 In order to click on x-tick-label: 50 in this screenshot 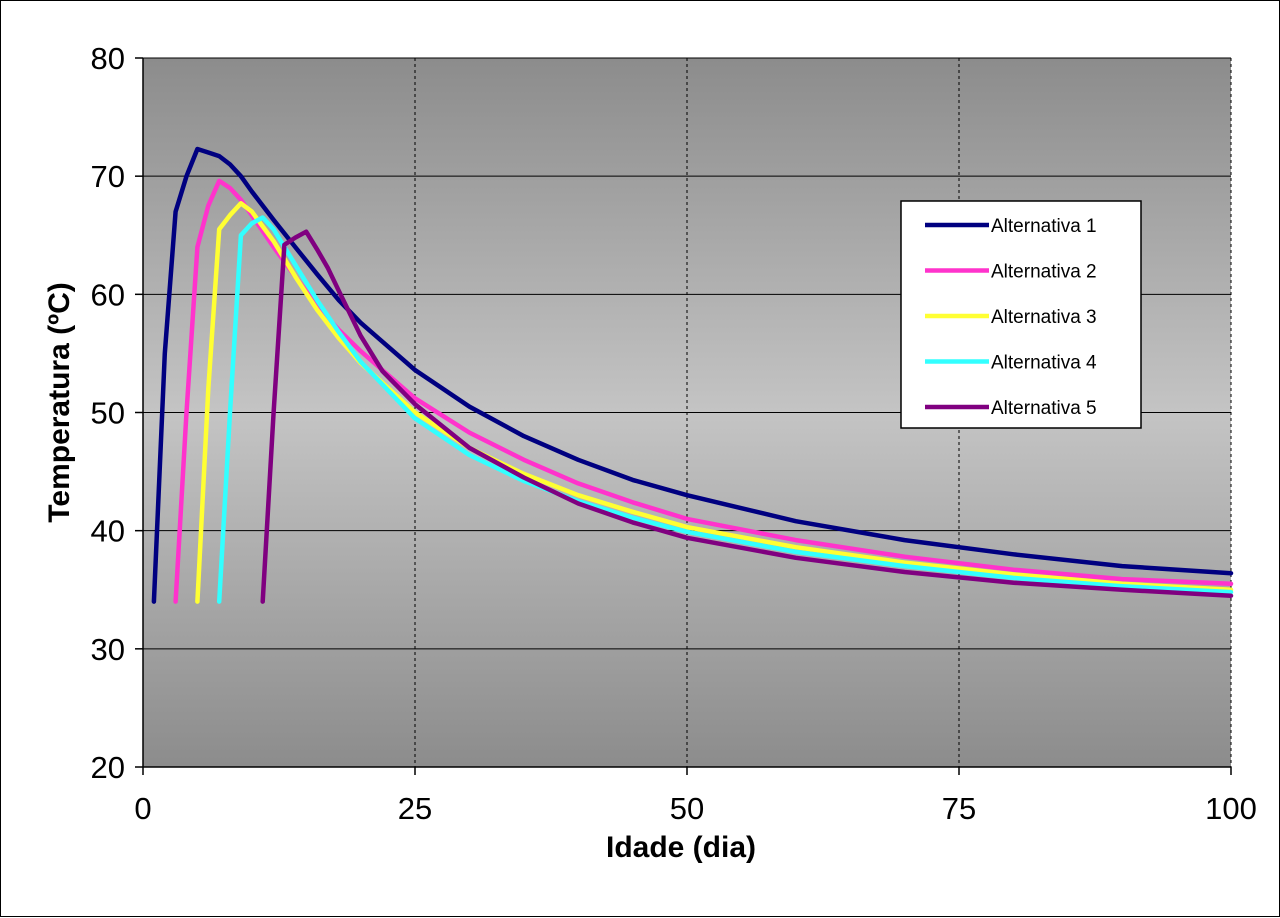, I will do `click(687, 808)`.